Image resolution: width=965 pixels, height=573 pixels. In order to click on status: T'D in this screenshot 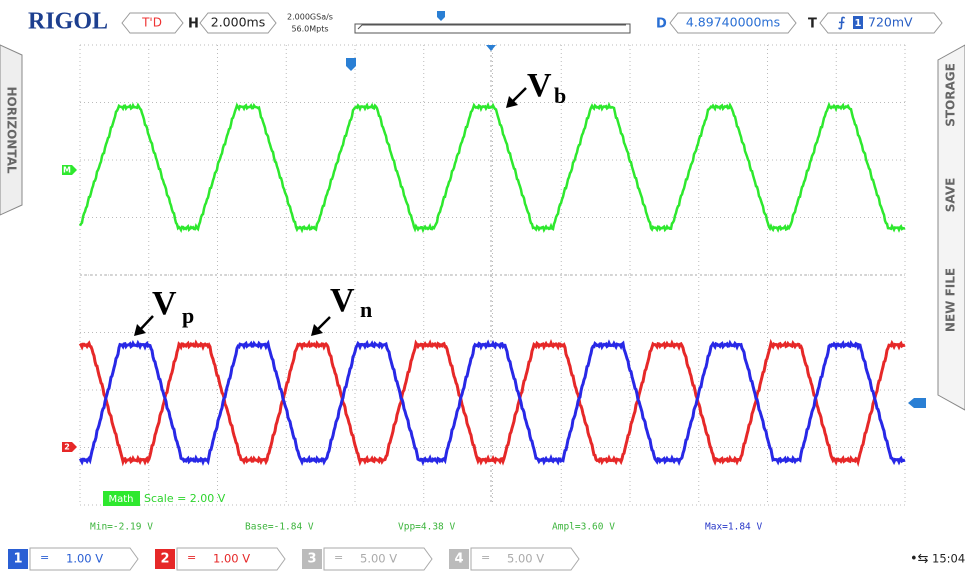, I will do `click(151, 23)`.